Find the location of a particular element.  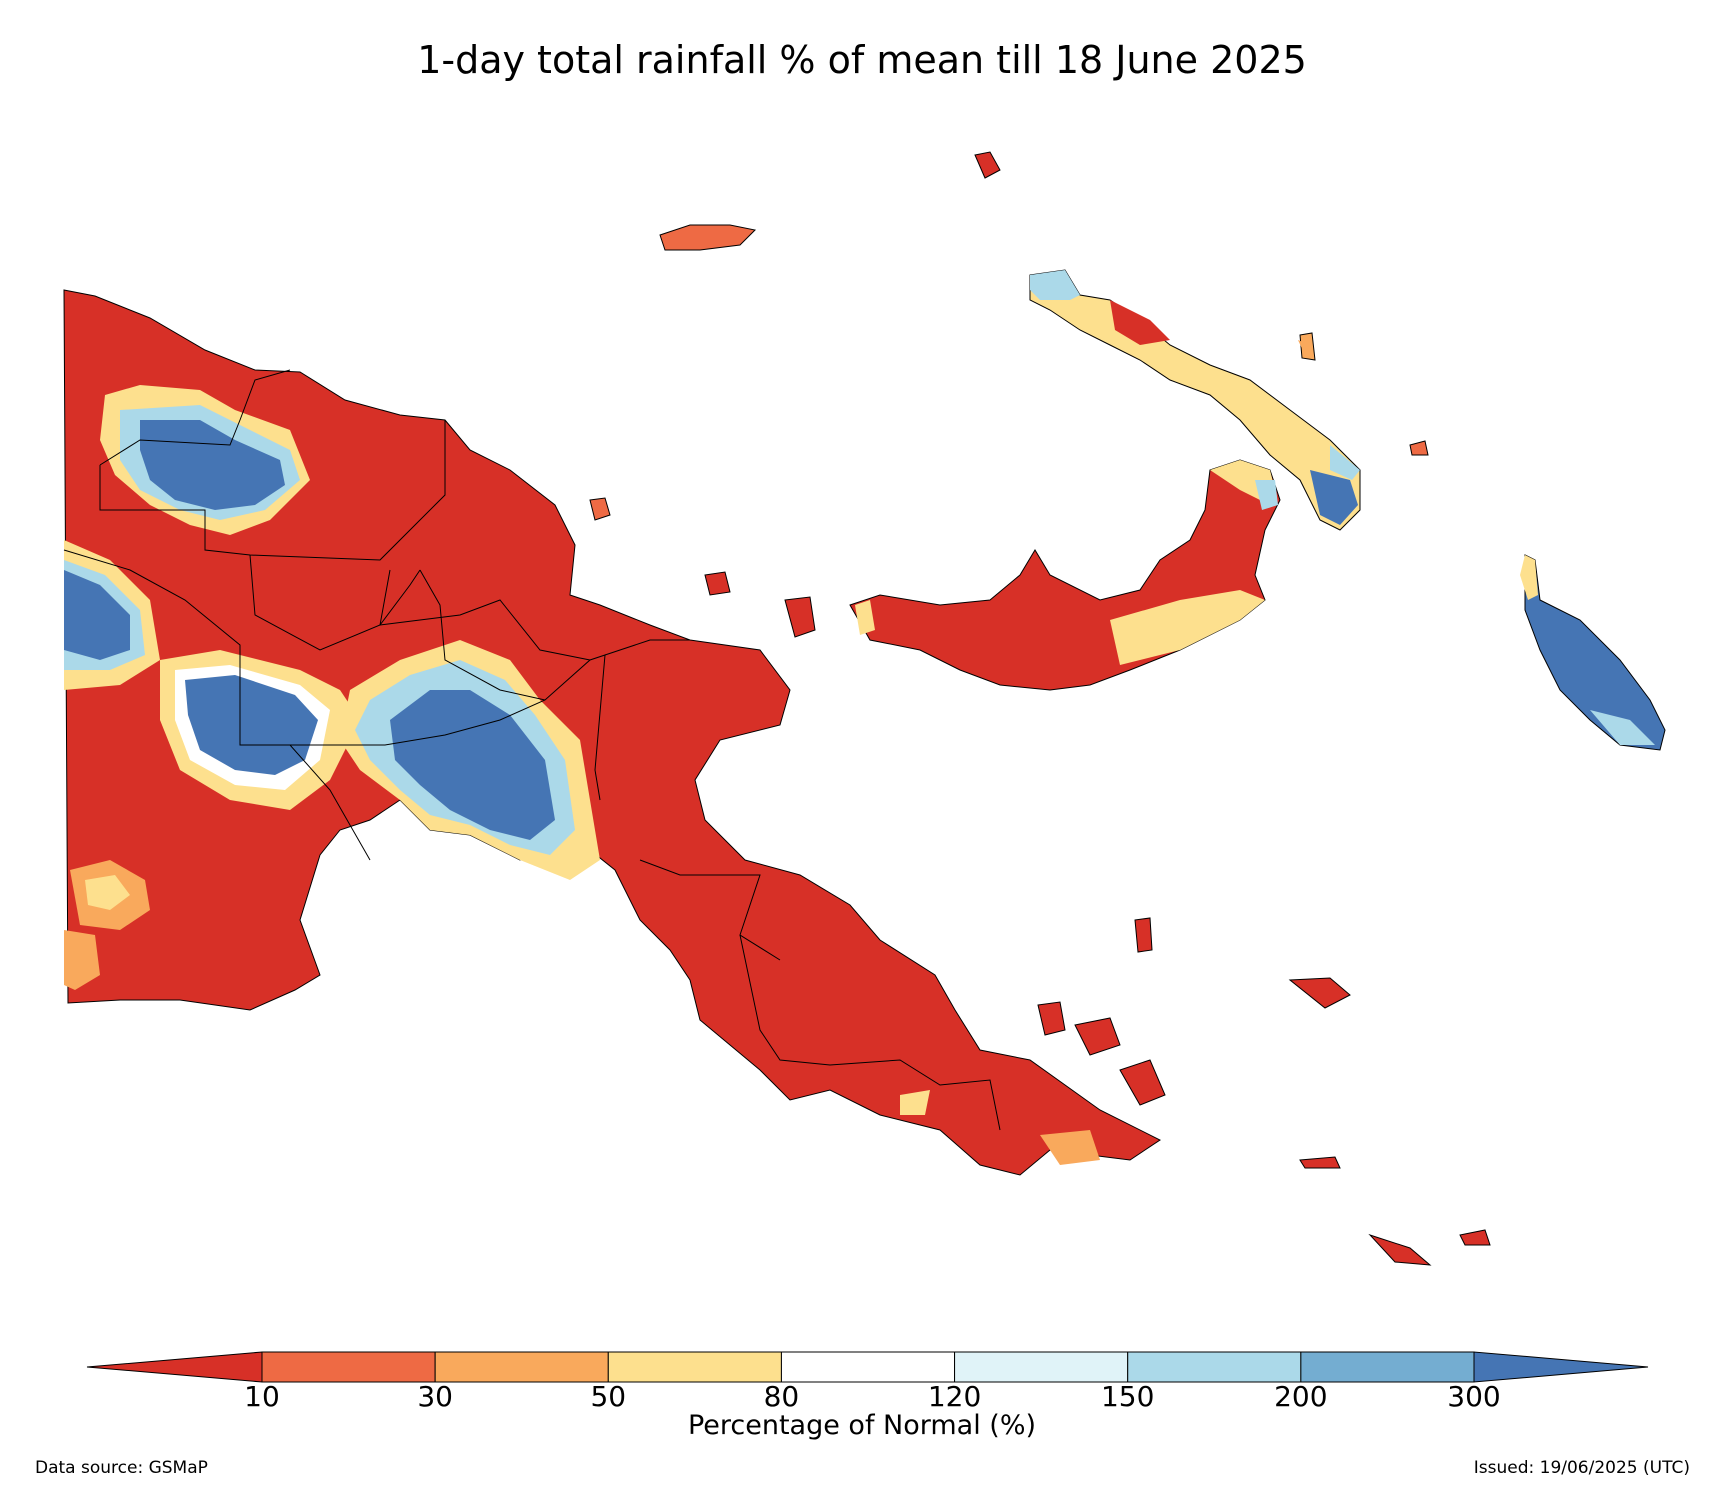

bougainville-landmass is located at coordinates (1595, 652).